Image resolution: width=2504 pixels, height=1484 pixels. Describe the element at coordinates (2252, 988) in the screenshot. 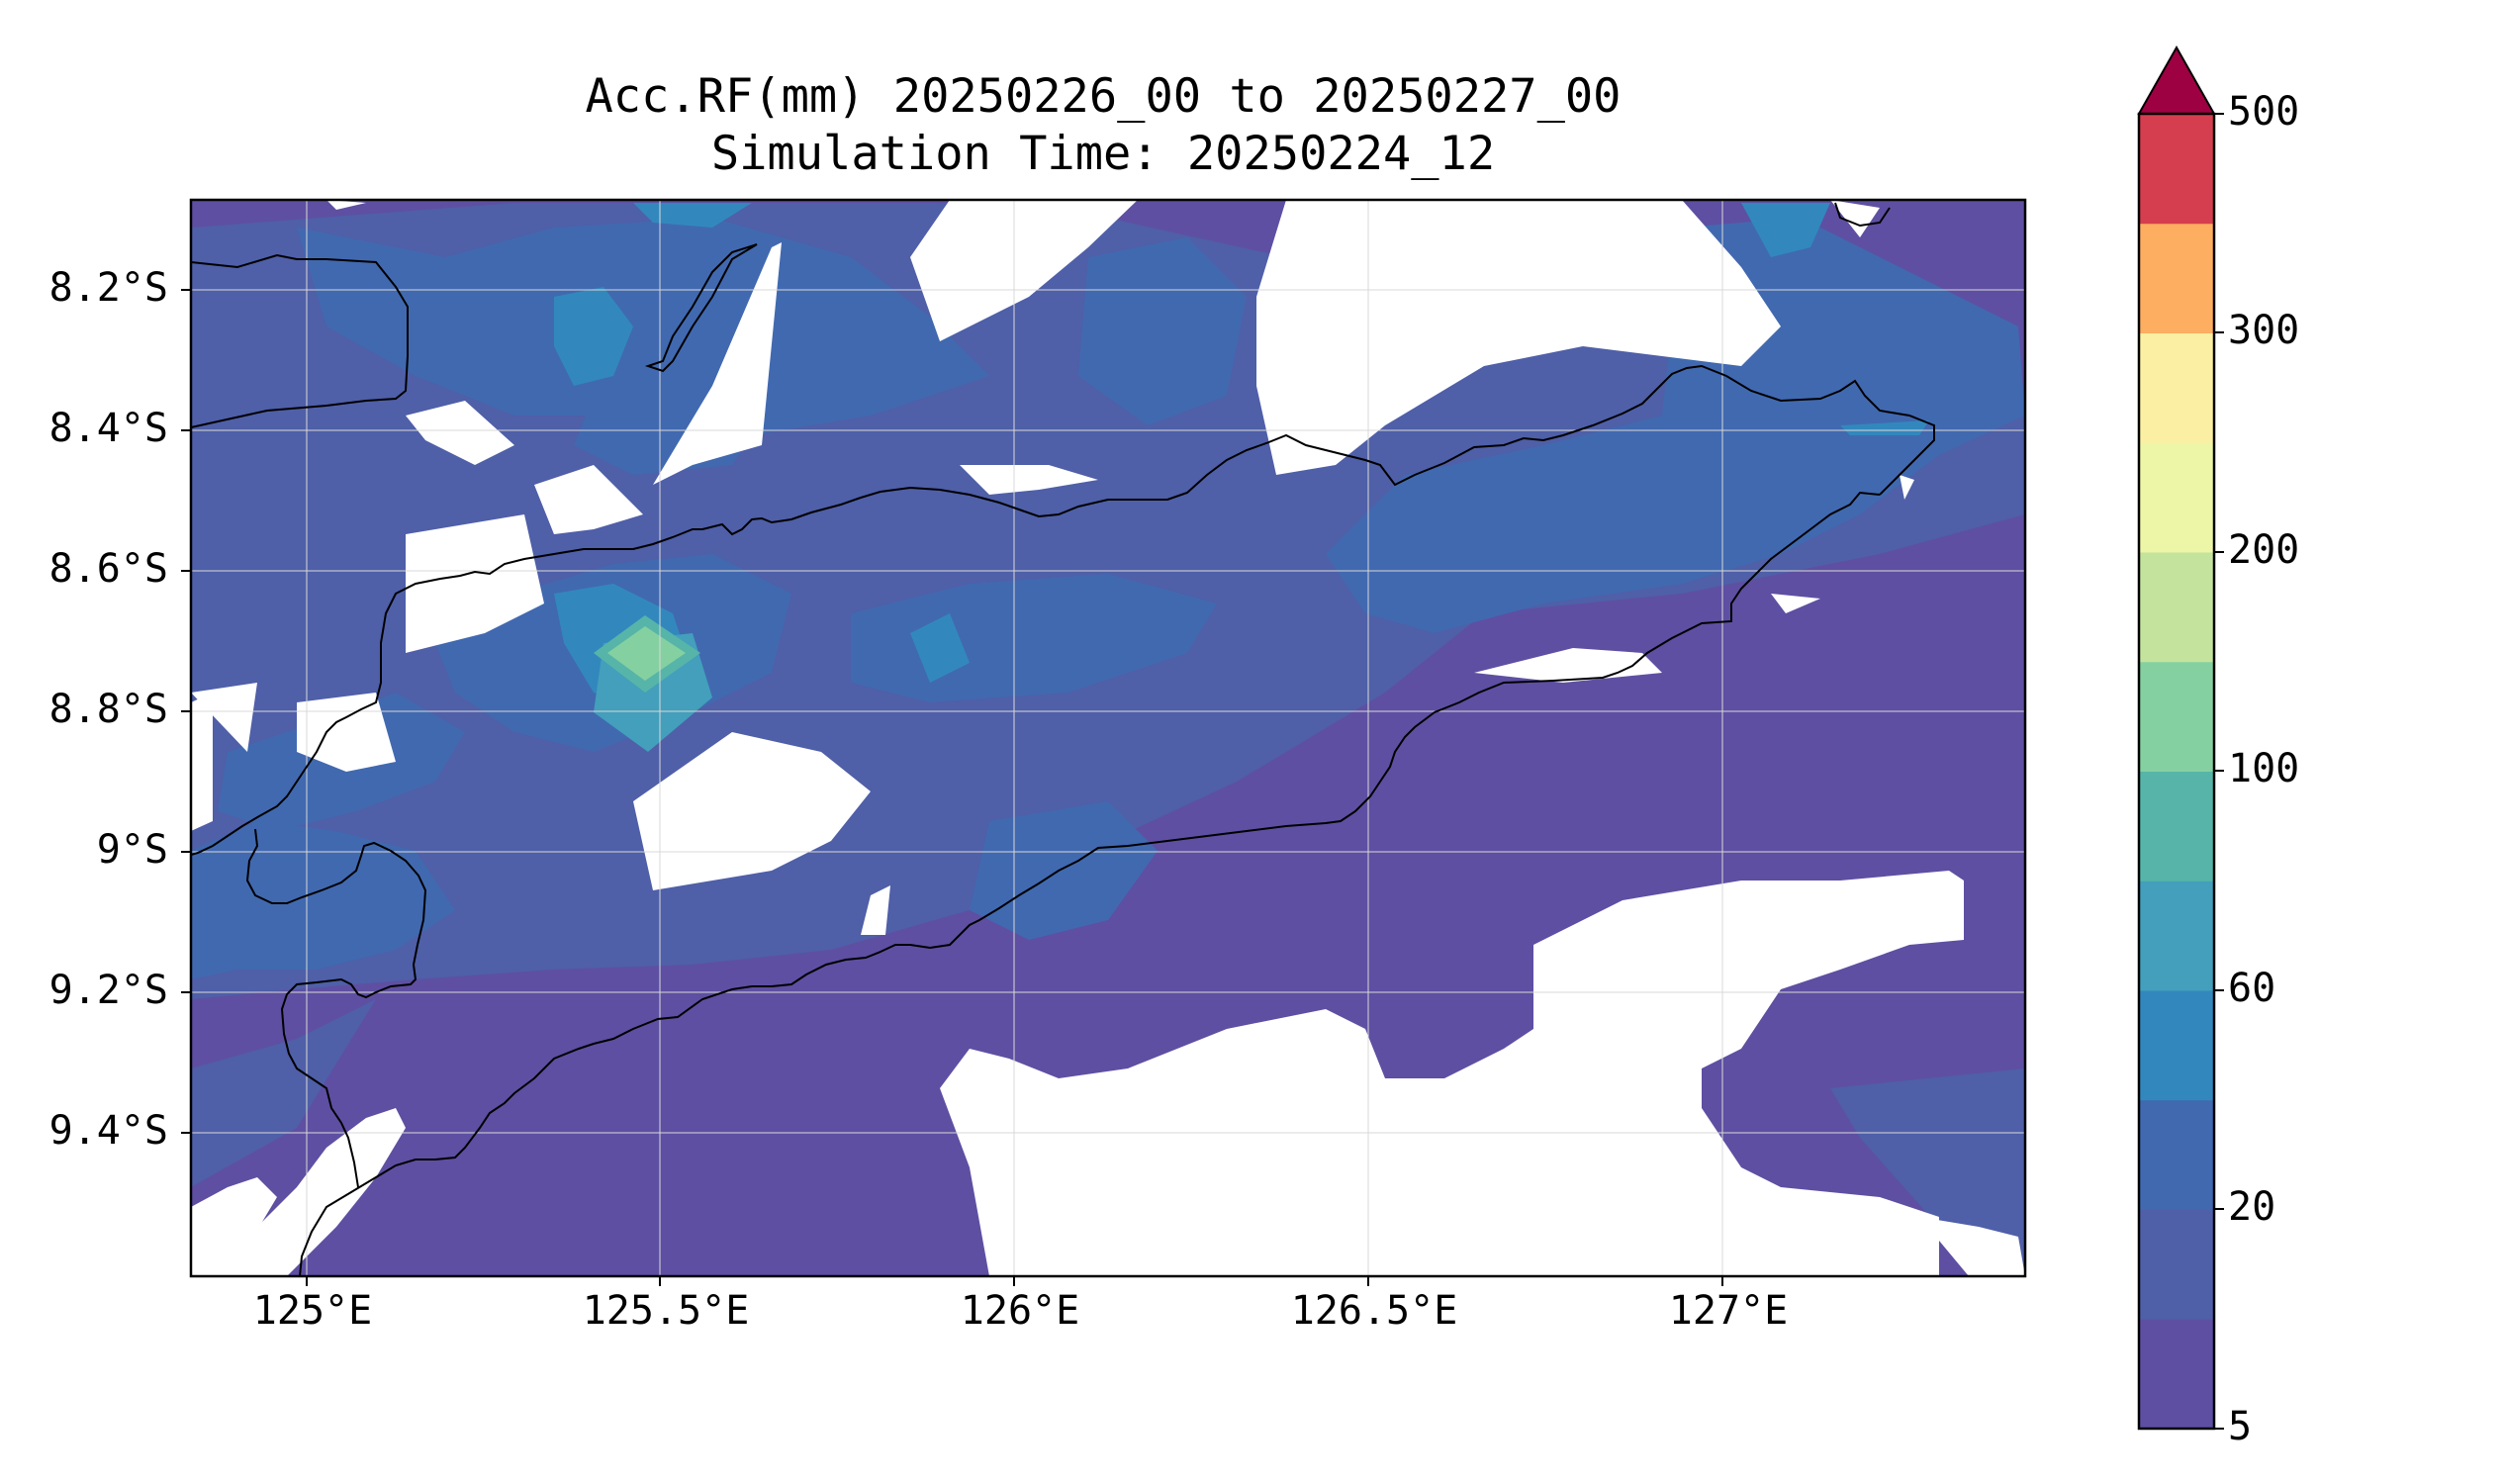

I see `colorbar-label: 60` at that location.